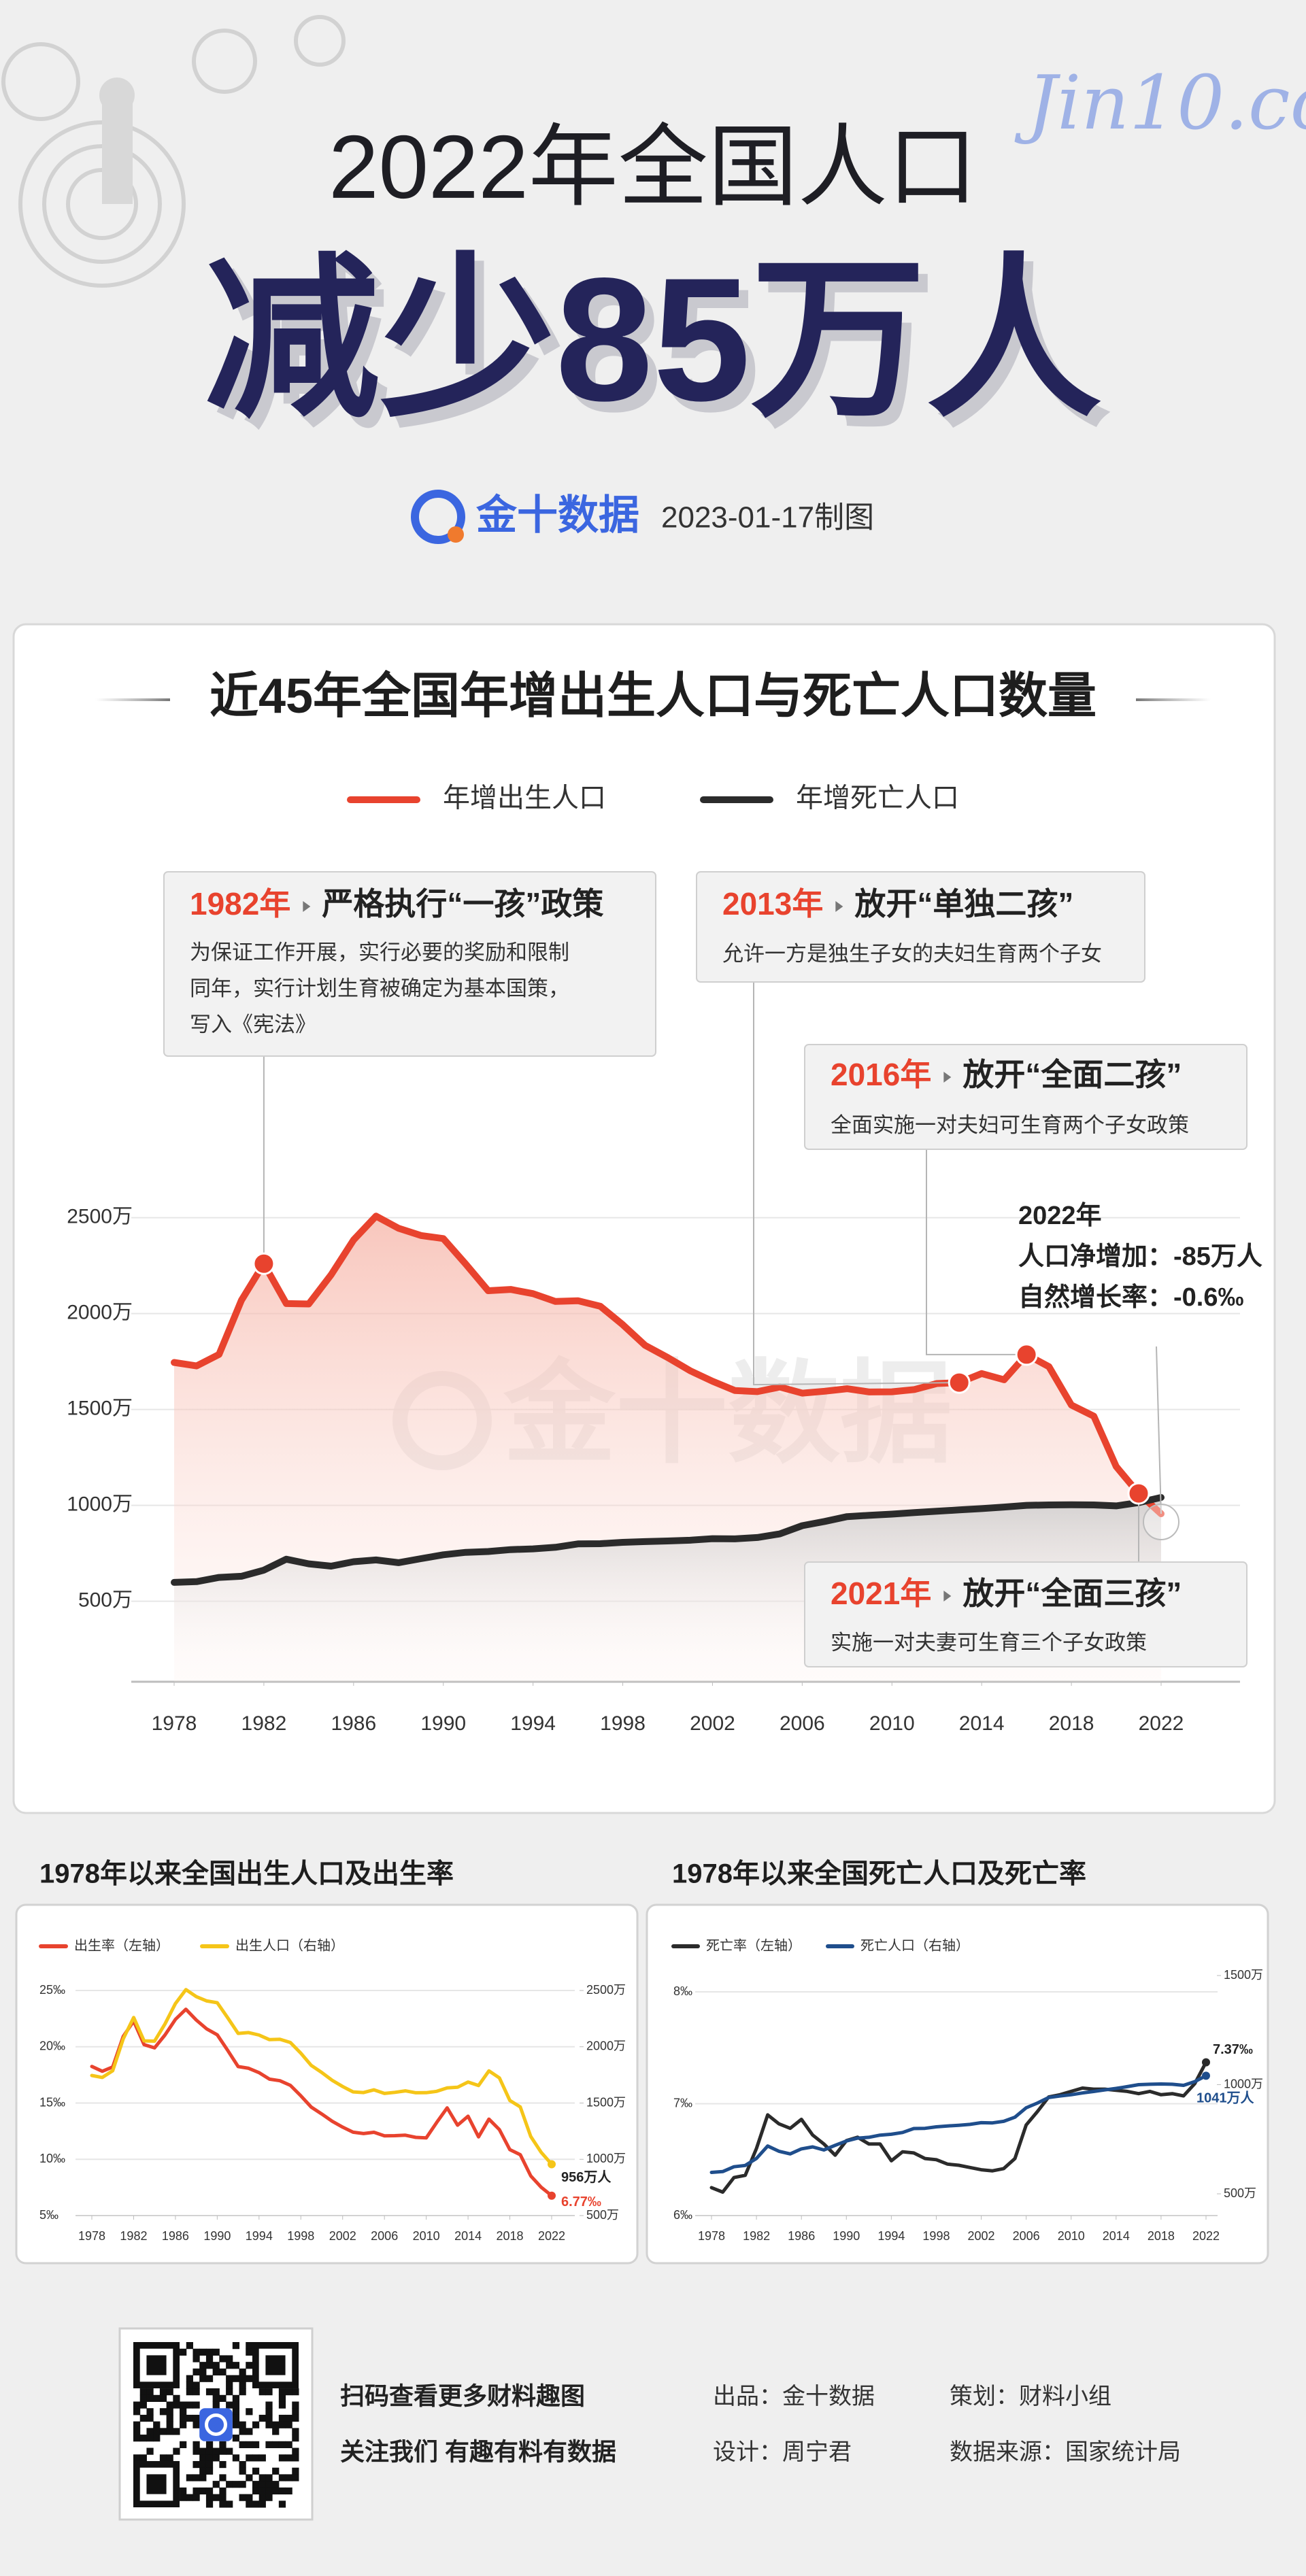 The height and width of the screenshot is (2576, 1306). Describe the element at coordinates (510, 2236) in the screenshot. I see `x-tick-label: 2018` at that location.